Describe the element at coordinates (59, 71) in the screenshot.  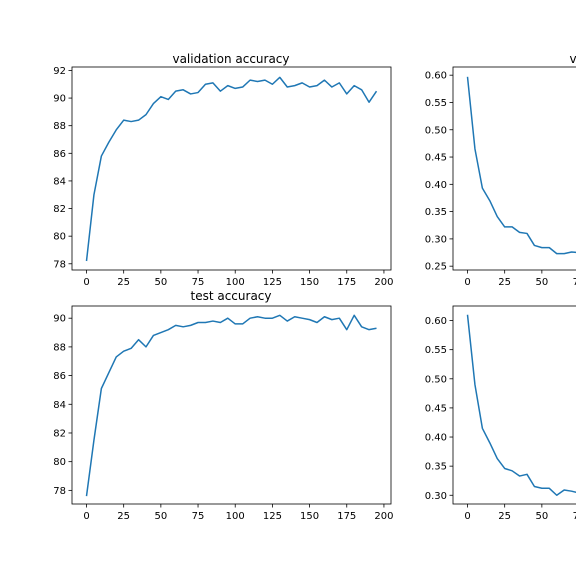
I see `y-tick-label: 92` at that location.